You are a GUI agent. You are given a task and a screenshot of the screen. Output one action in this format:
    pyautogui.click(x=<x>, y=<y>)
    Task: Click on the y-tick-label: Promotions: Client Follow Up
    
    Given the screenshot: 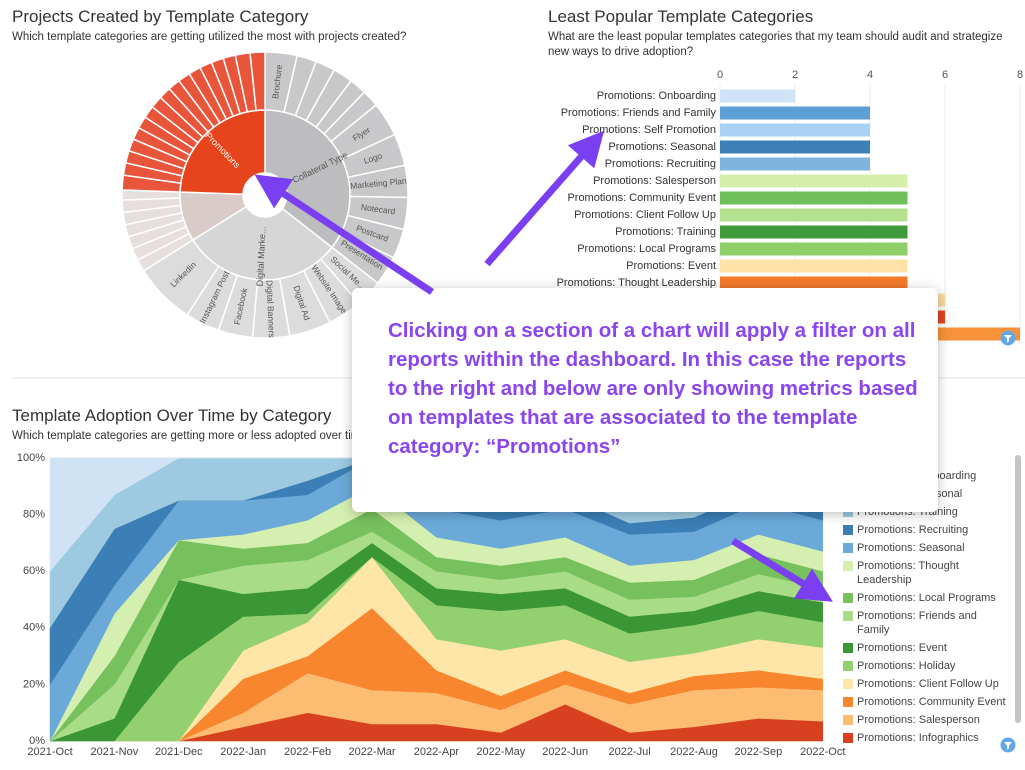 What is the action you would take?
    pyautogui.click(x=645, y=215)
    